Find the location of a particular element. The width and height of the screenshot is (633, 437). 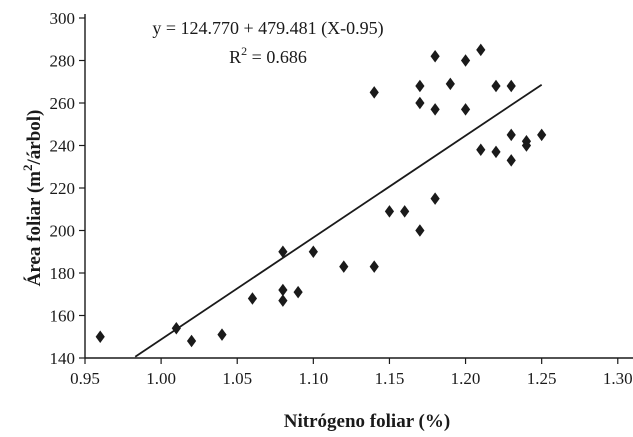

r-squared-label: R is located at coordinates (235, 57).